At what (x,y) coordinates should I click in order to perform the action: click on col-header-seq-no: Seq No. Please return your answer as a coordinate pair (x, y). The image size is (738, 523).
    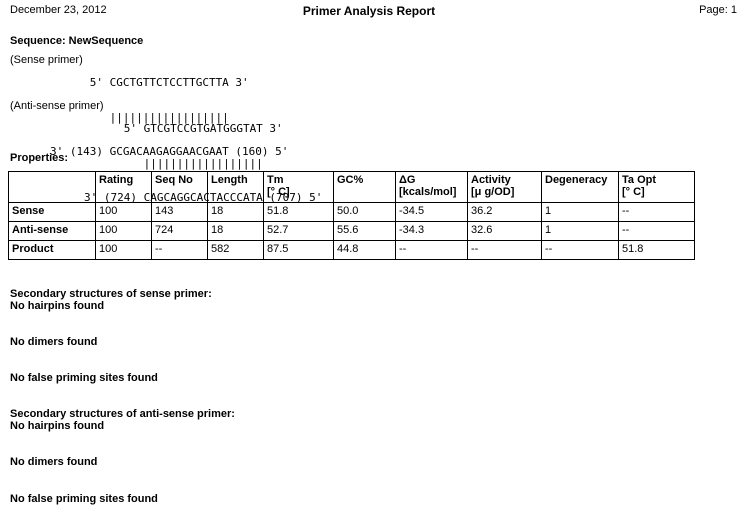
    Looking at the image, I should click on (179, 187).